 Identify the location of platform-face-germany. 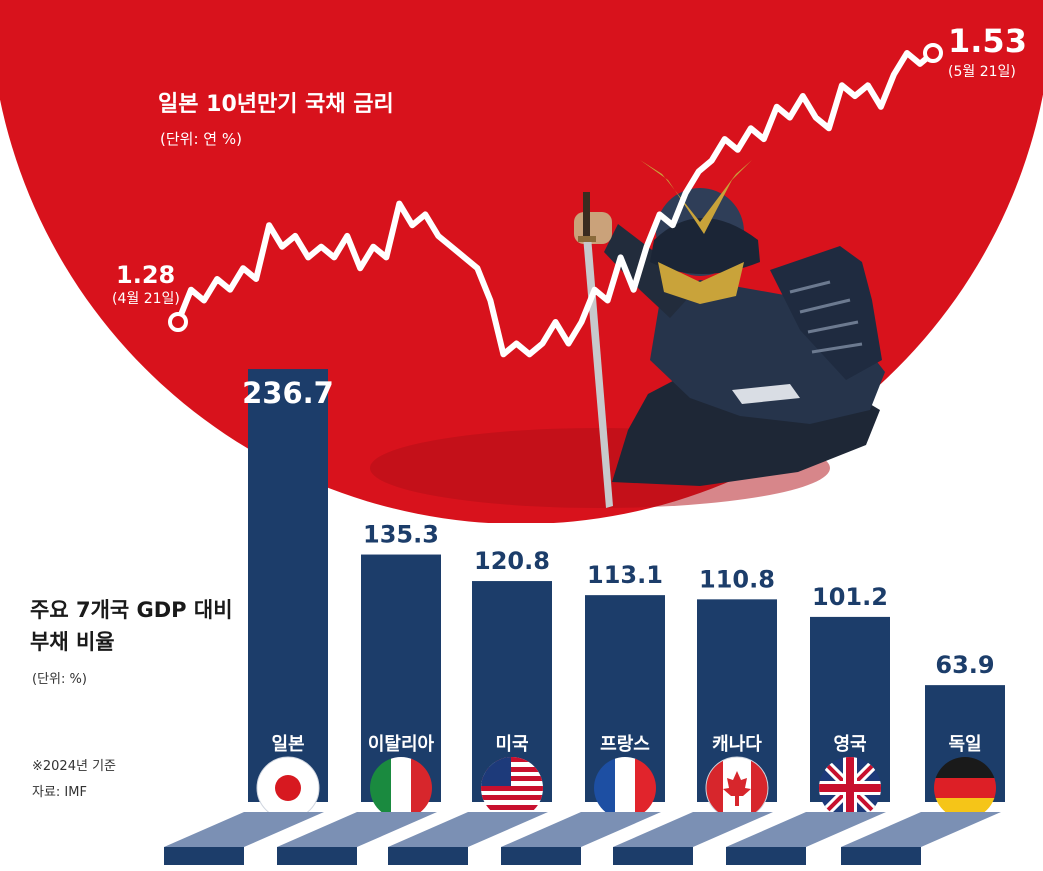
(881, 856).